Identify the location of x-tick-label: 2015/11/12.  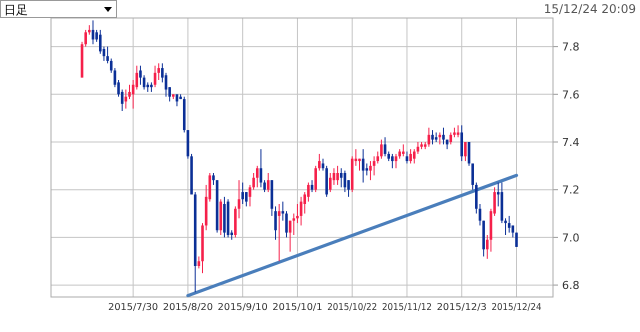
(409, 307).